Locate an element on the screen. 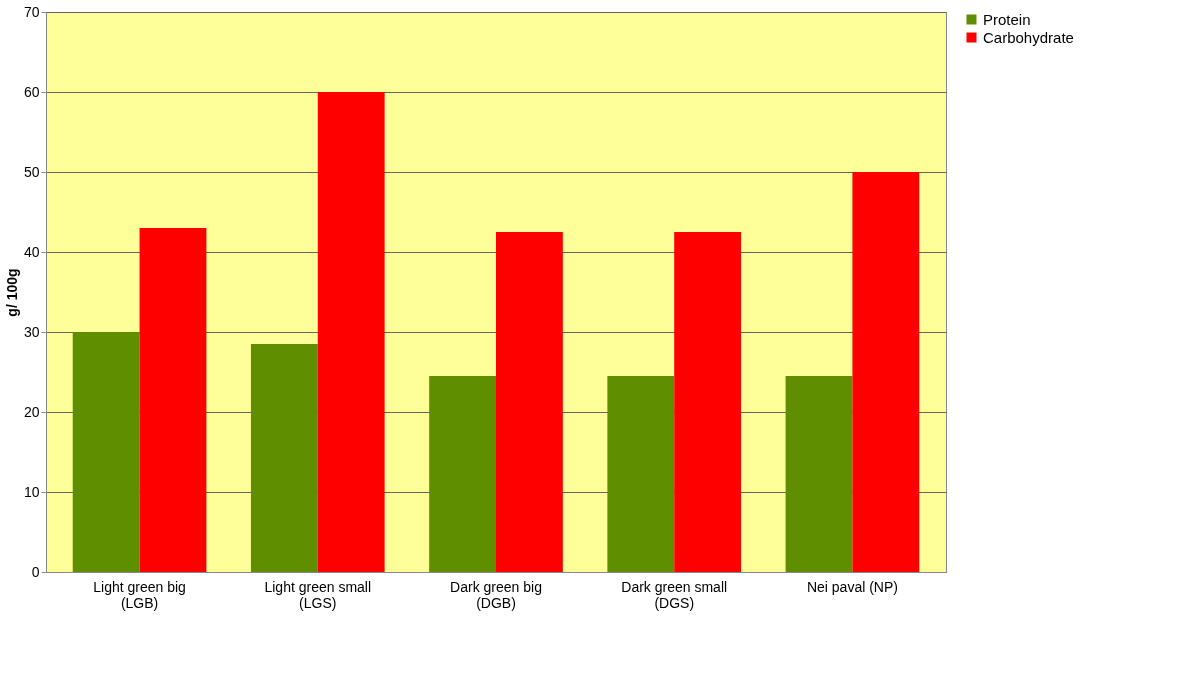  y-tick-label: 0 is located at coordinates (35, 571).